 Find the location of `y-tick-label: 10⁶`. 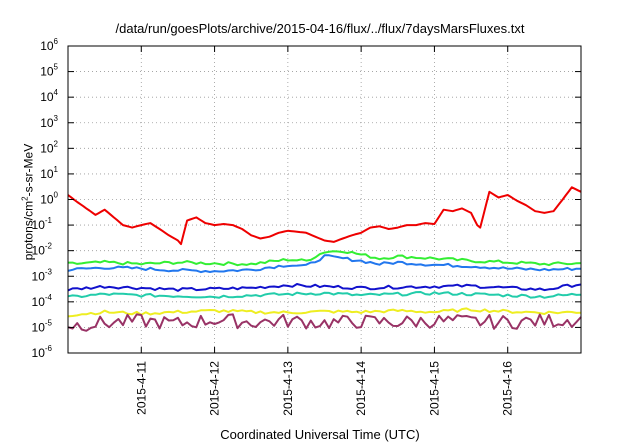

y-tick-label: 10⁶ is located at coordinates (49, 45).